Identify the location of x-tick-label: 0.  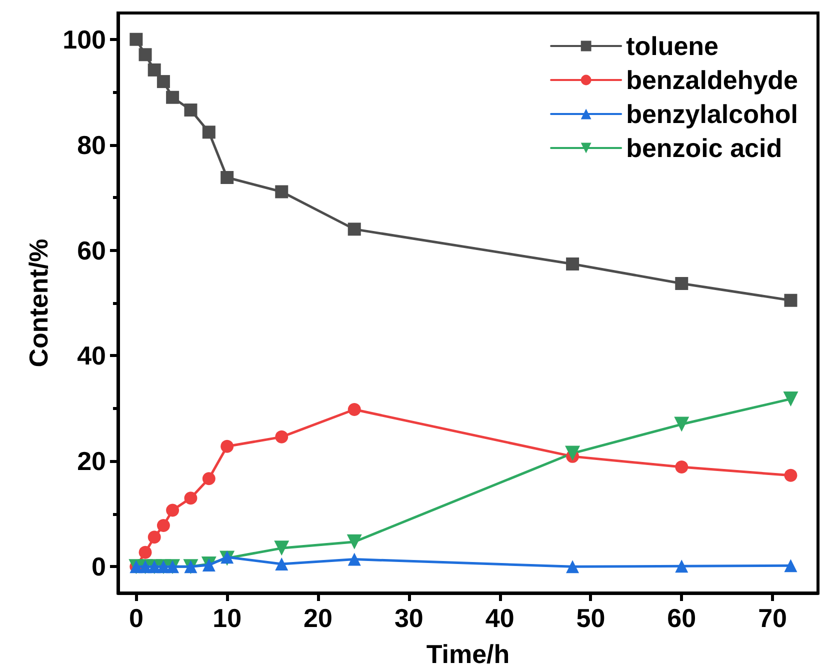
(136, 618).